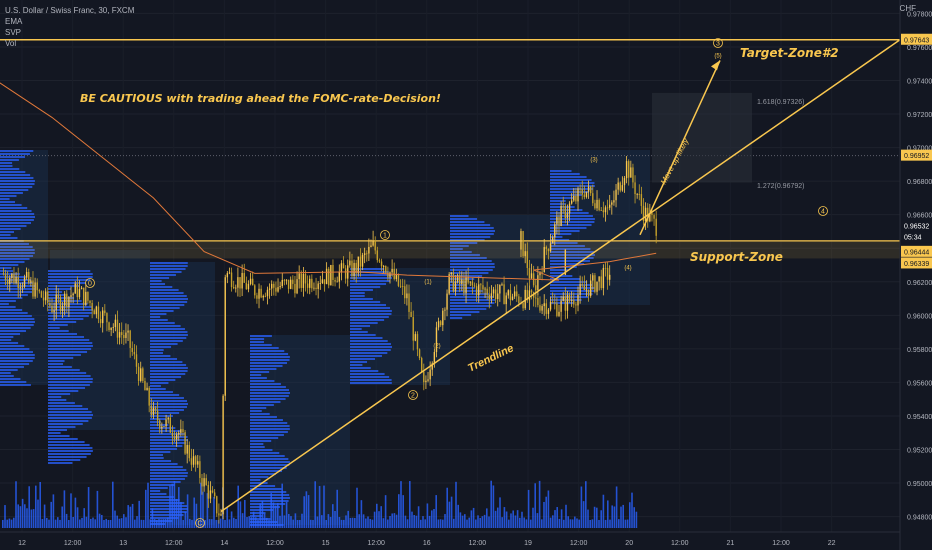 This screenshot has width=932, height=550. Describe the element at coordinates (13, 32) in the screenshot. I see `indicator-svp: SVP` at that location.